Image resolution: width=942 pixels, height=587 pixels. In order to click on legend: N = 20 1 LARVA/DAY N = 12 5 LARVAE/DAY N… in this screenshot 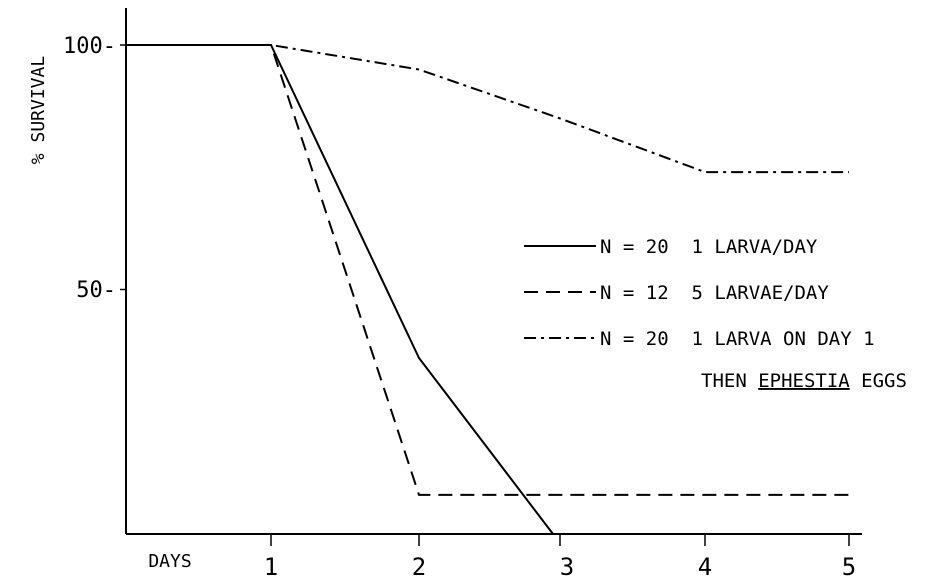, I will do `click(715, 314)`.